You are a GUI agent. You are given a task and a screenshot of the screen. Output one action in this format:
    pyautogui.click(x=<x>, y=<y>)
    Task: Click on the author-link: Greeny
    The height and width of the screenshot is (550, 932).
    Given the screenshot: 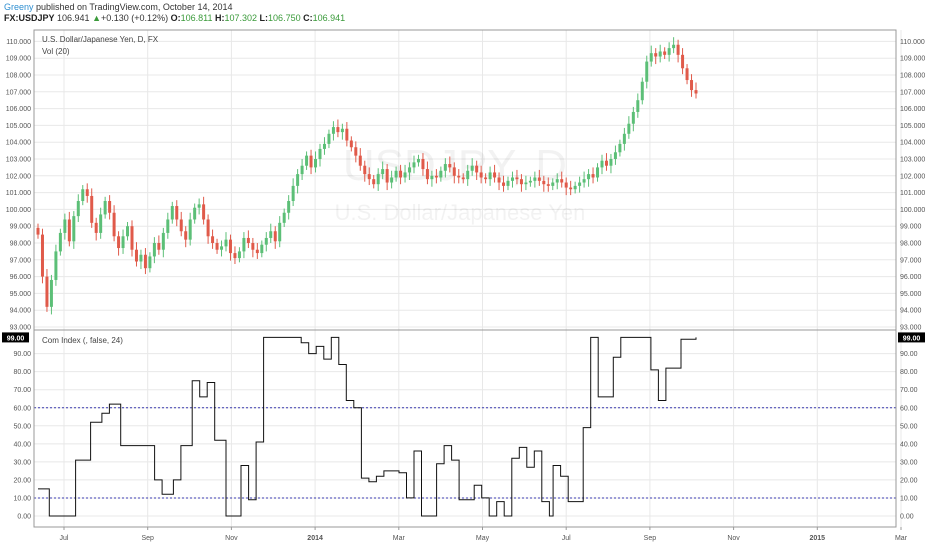 What is the action you would take?
    pyautogui.click(x=19, y=7)
    